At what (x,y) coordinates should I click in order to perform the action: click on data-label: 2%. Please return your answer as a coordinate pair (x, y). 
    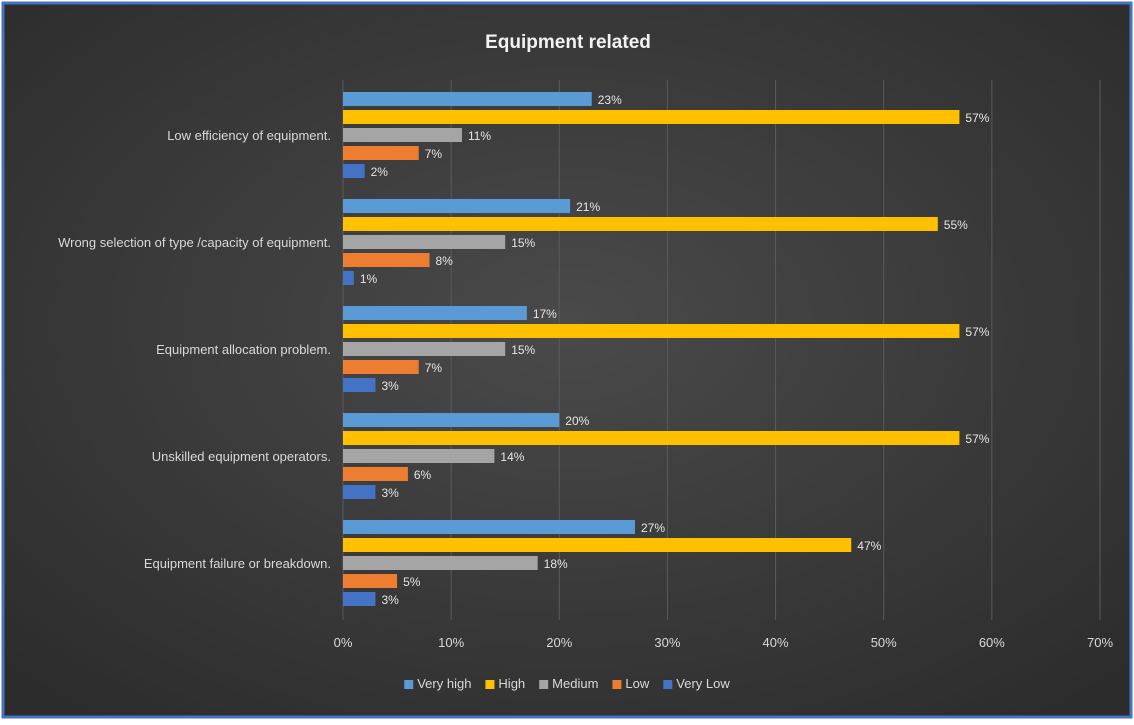
    Looking at the image, I should click on (380, 172).